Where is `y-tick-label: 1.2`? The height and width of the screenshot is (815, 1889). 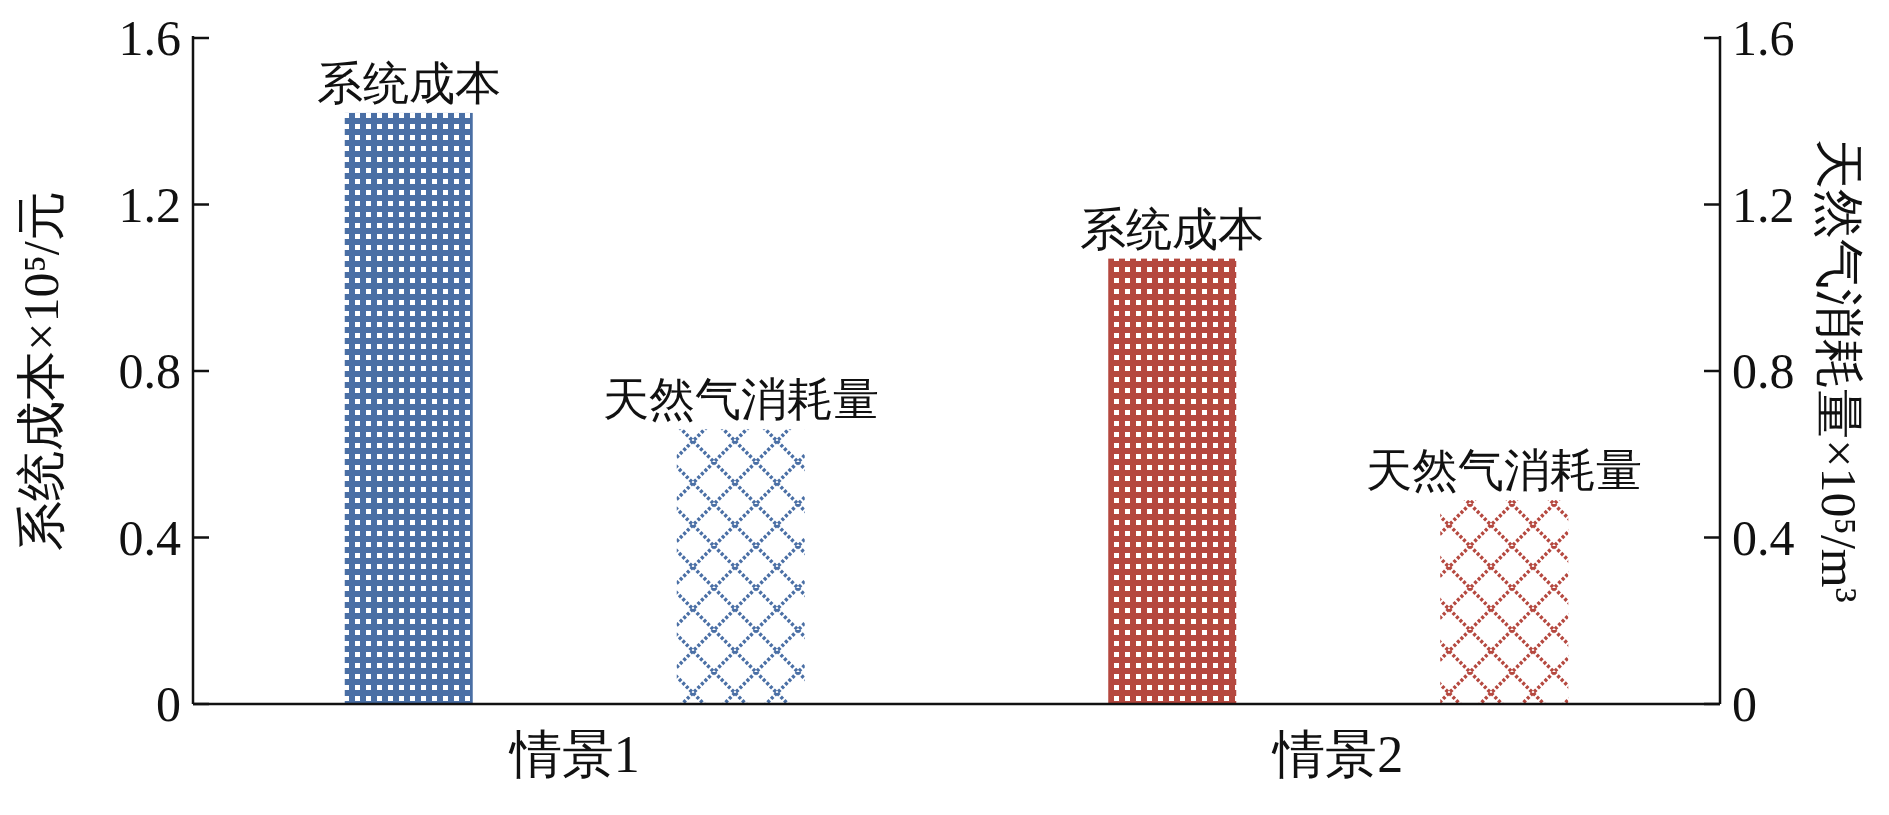 y-tick-label: 1.2 is located at coordinates (149, 204).